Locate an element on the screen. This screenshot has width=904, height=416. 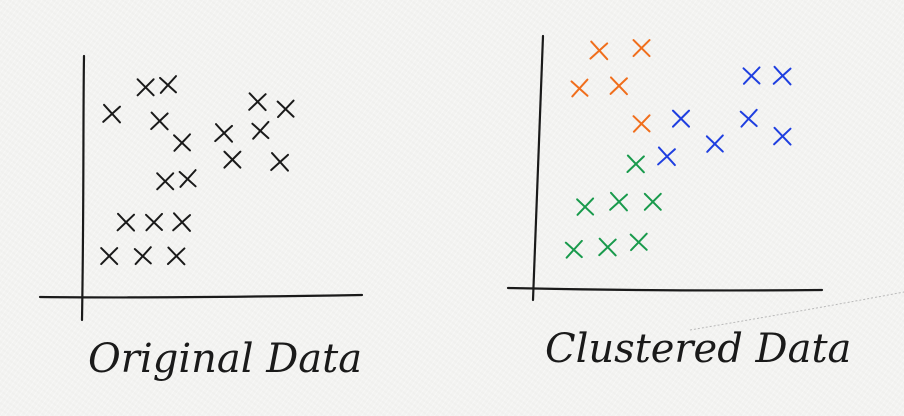
clustered-marks is located at coordinates (678, 149).